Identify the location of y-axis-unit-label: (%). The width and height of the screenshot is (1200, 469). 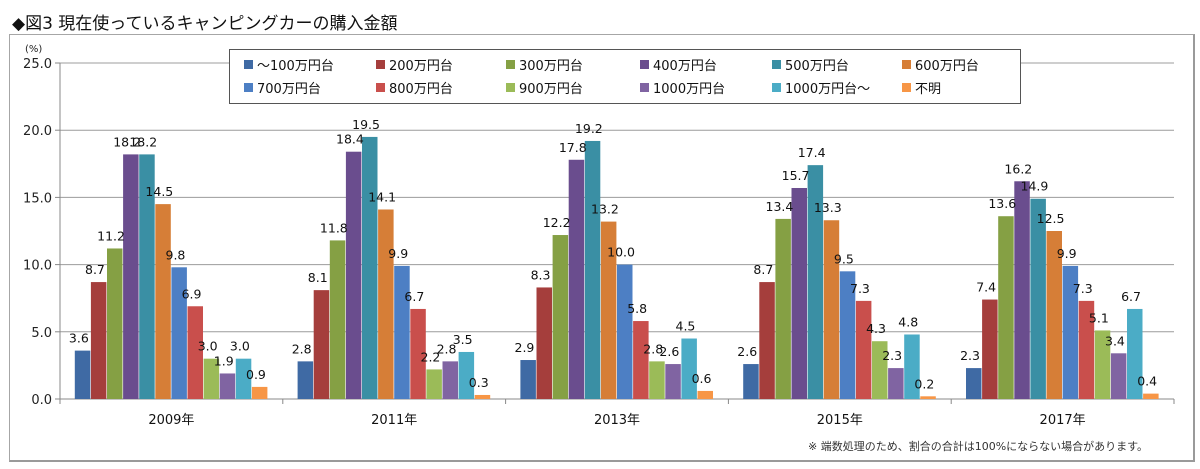
(33, 49).